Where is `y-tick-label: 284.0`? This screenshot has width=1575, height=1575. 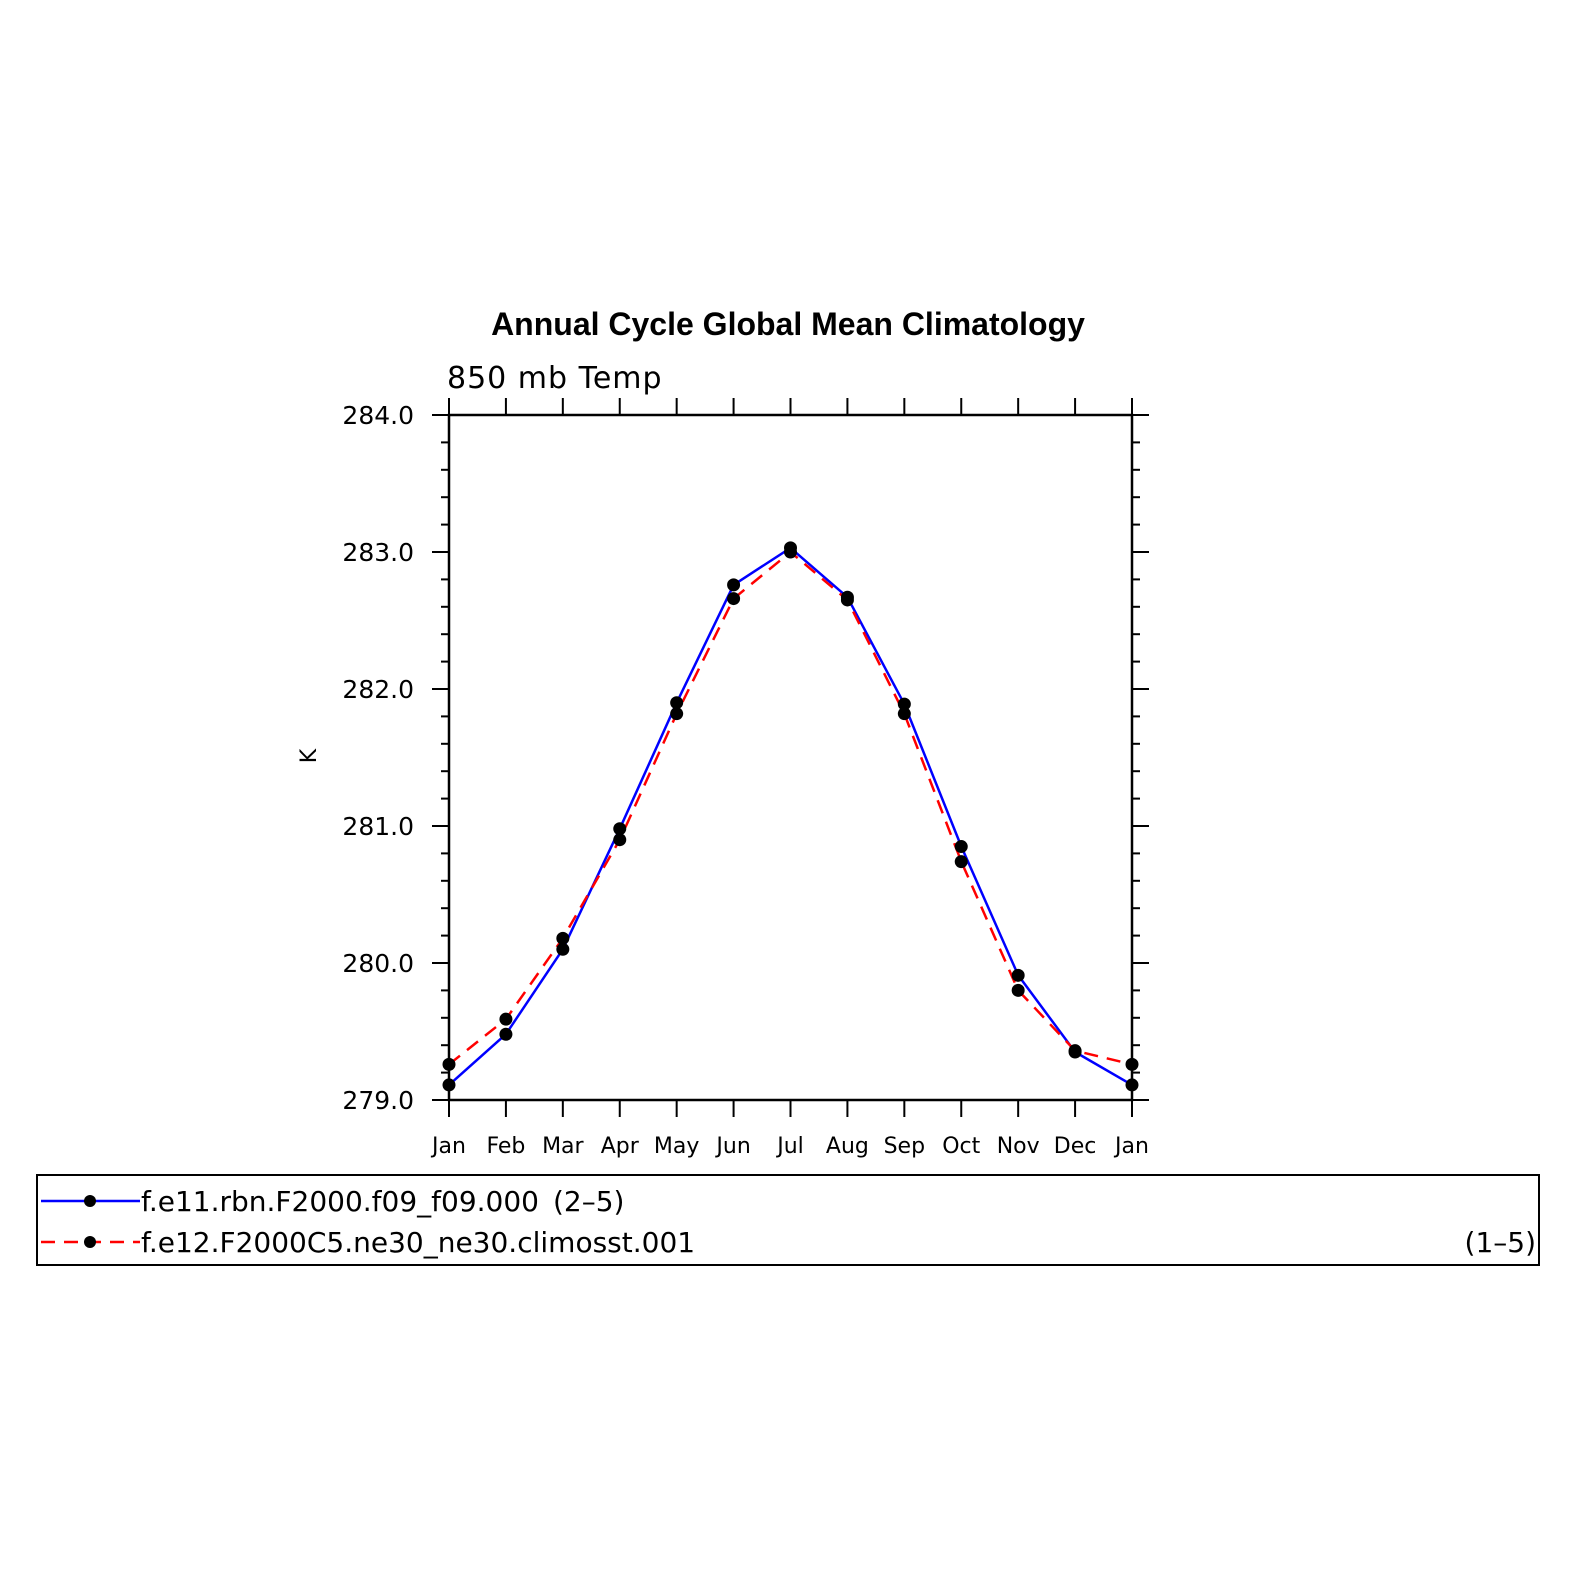 y-tick-label: 284.0 is located at coordinates (378, 415).